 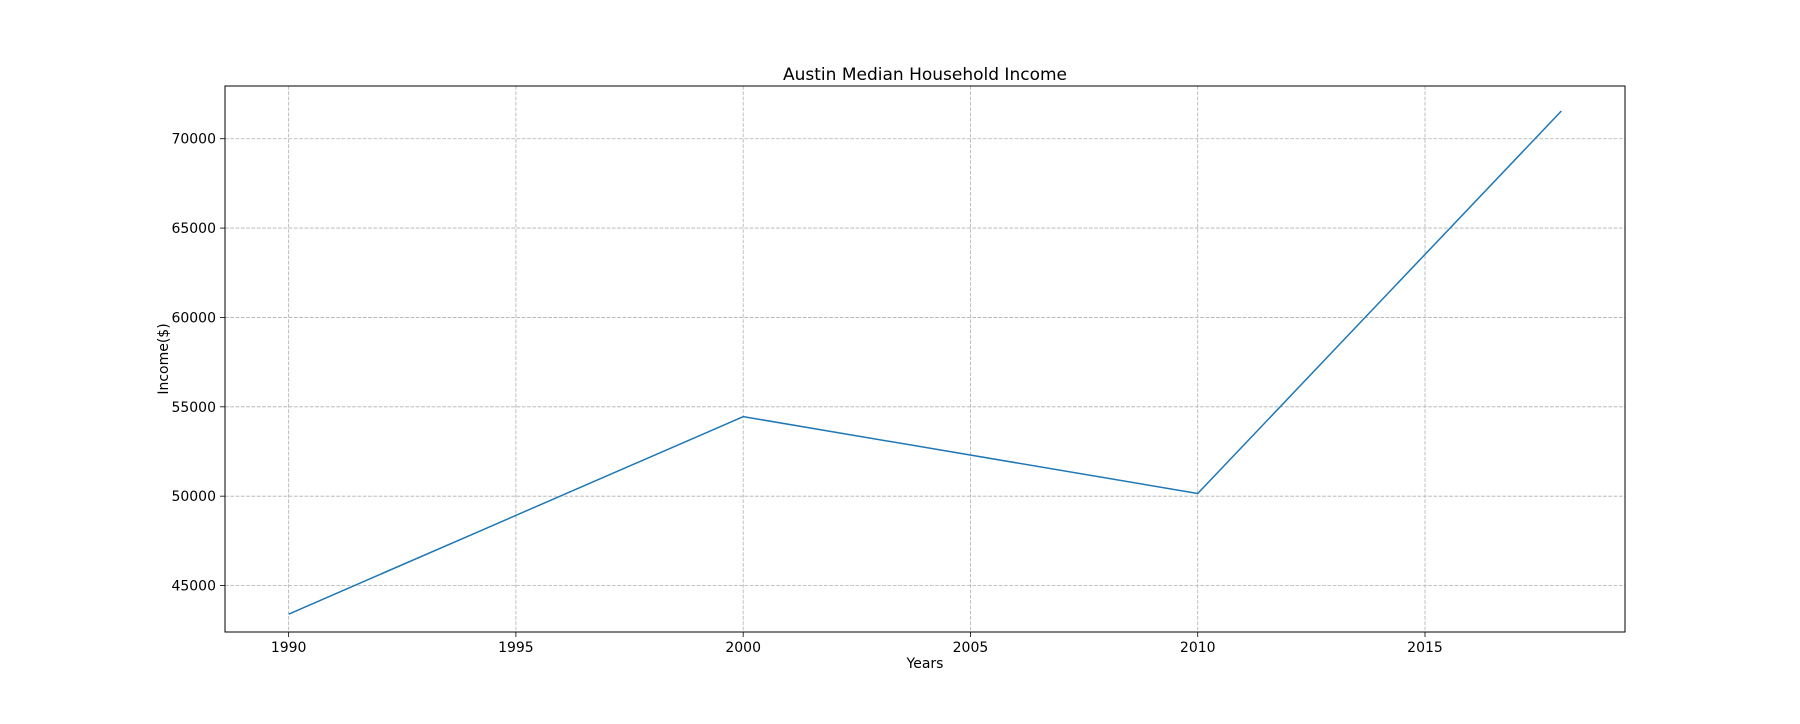 I want to click on x-tick-label: 2010, so click(x=1198, y=648).